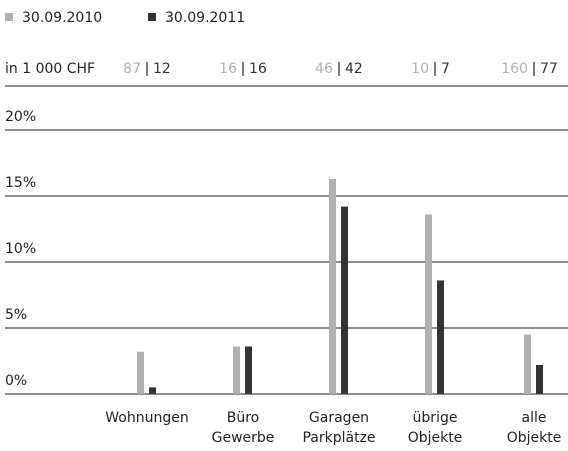  I want to click on y-tick-label: 5%, so click(16, 315).